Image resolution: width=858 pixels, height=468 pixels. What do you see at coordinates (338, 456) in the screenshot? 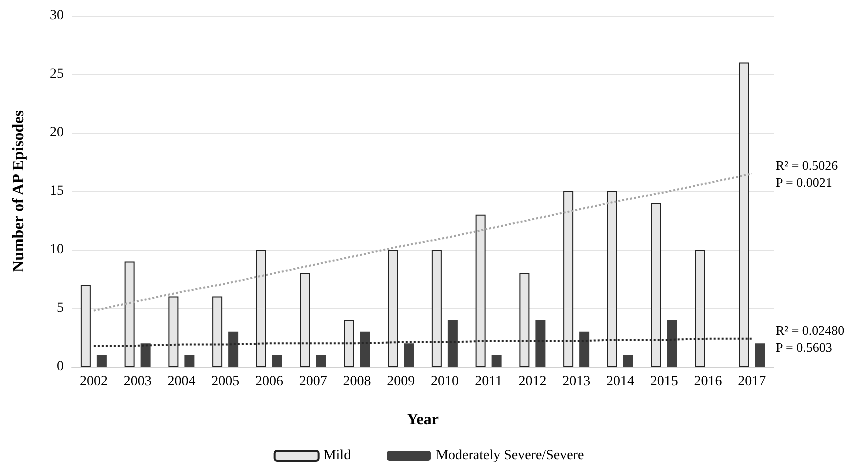
I see `legend-label: Mild` at bounding box center [338, 456].